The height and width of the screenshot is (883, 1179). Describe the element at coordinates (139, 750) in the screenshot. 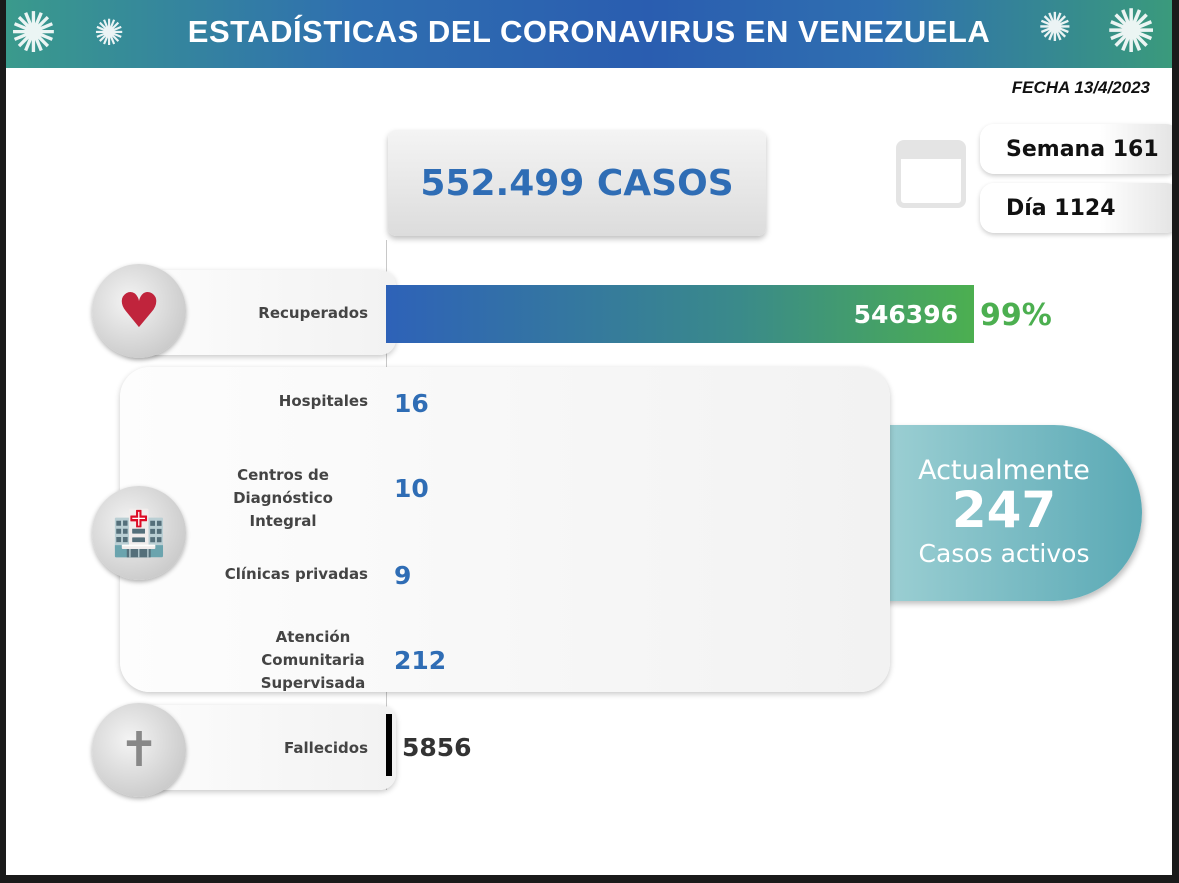

I see `gravestone-icon: ✝` at that location.